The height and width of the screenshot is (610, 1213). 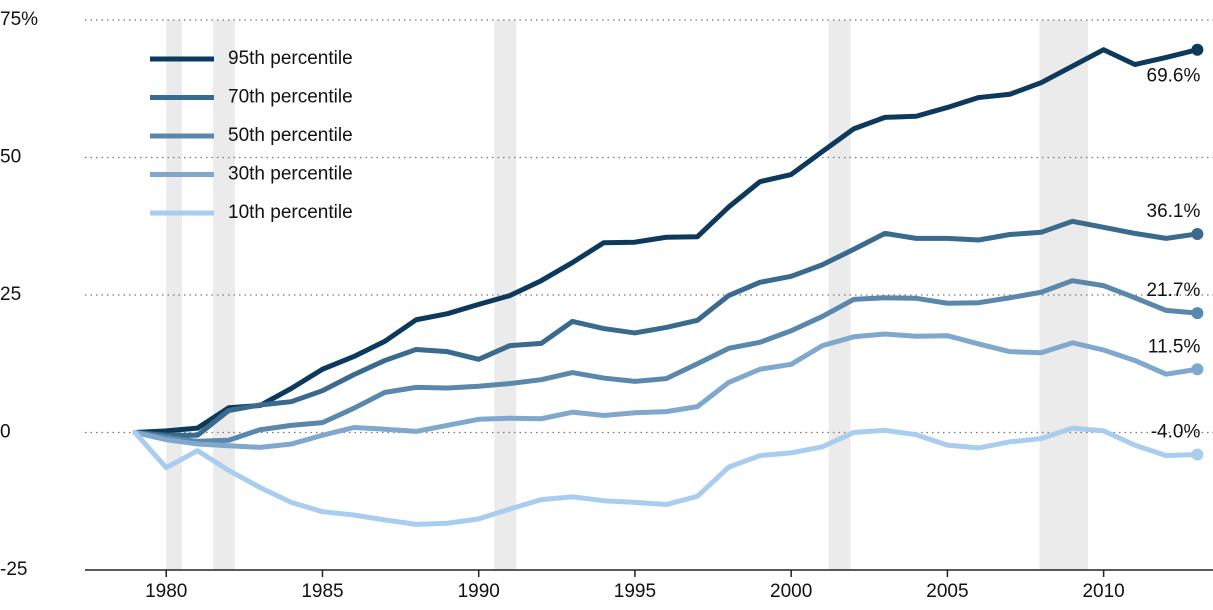 I want to click on legend-label: 30th percentile, so click(x=290, y=174).